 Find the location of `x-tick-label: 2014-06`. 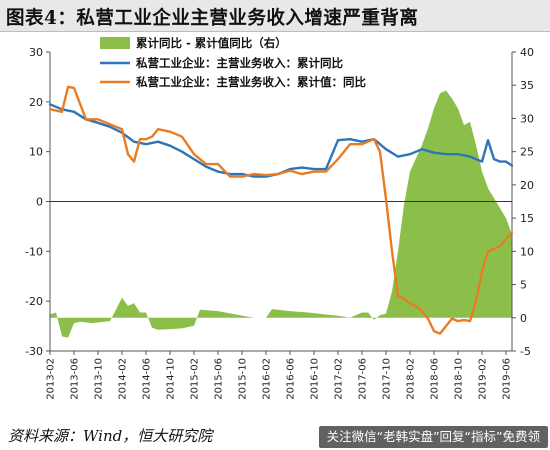

x-tick-label: 2014-06 is located at coordinates (147, 379).